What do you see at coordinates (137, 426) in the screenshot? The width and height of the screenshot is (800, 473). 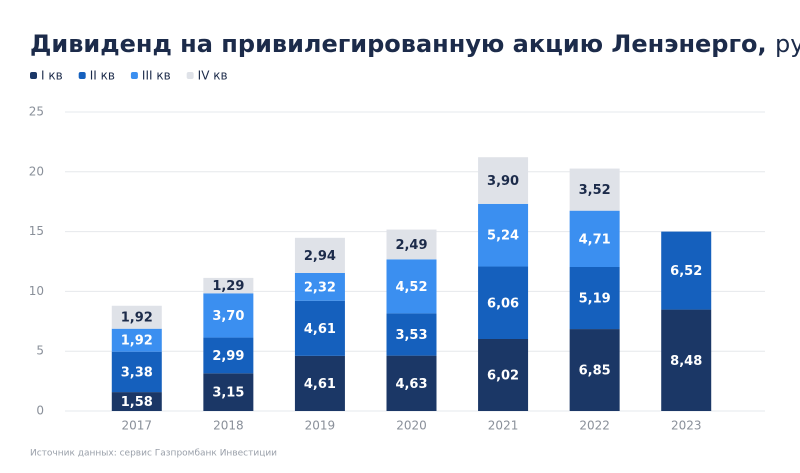 I see `x-tick-label: 2017` at bounding box center [137, 426].